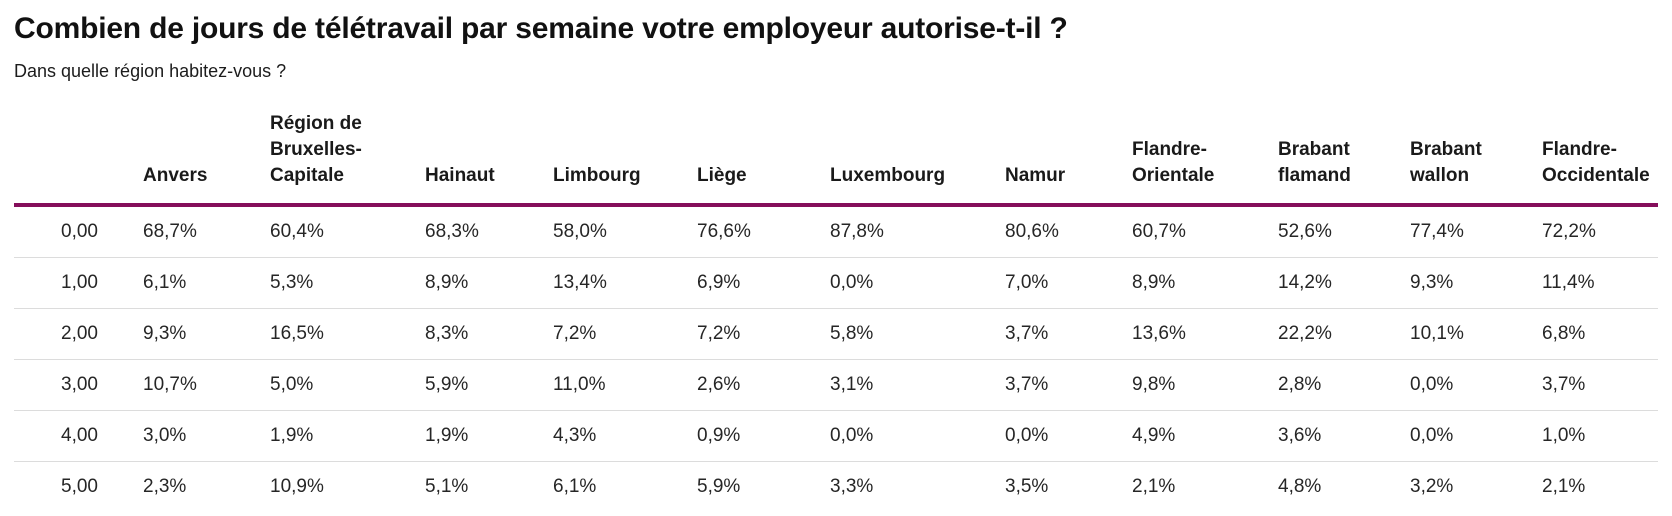 This screenshot has height=516, width=1672. Describe the element at coordinates (763, 385) in the screenshot. I see `table-cell: 2,6%` at that location.